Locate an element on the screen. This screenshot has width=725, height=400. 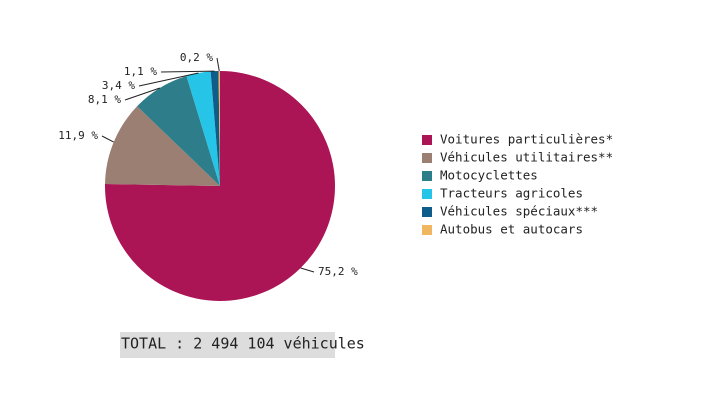
legend-label: Voitures particulières* is located at coordinates (526, 139).